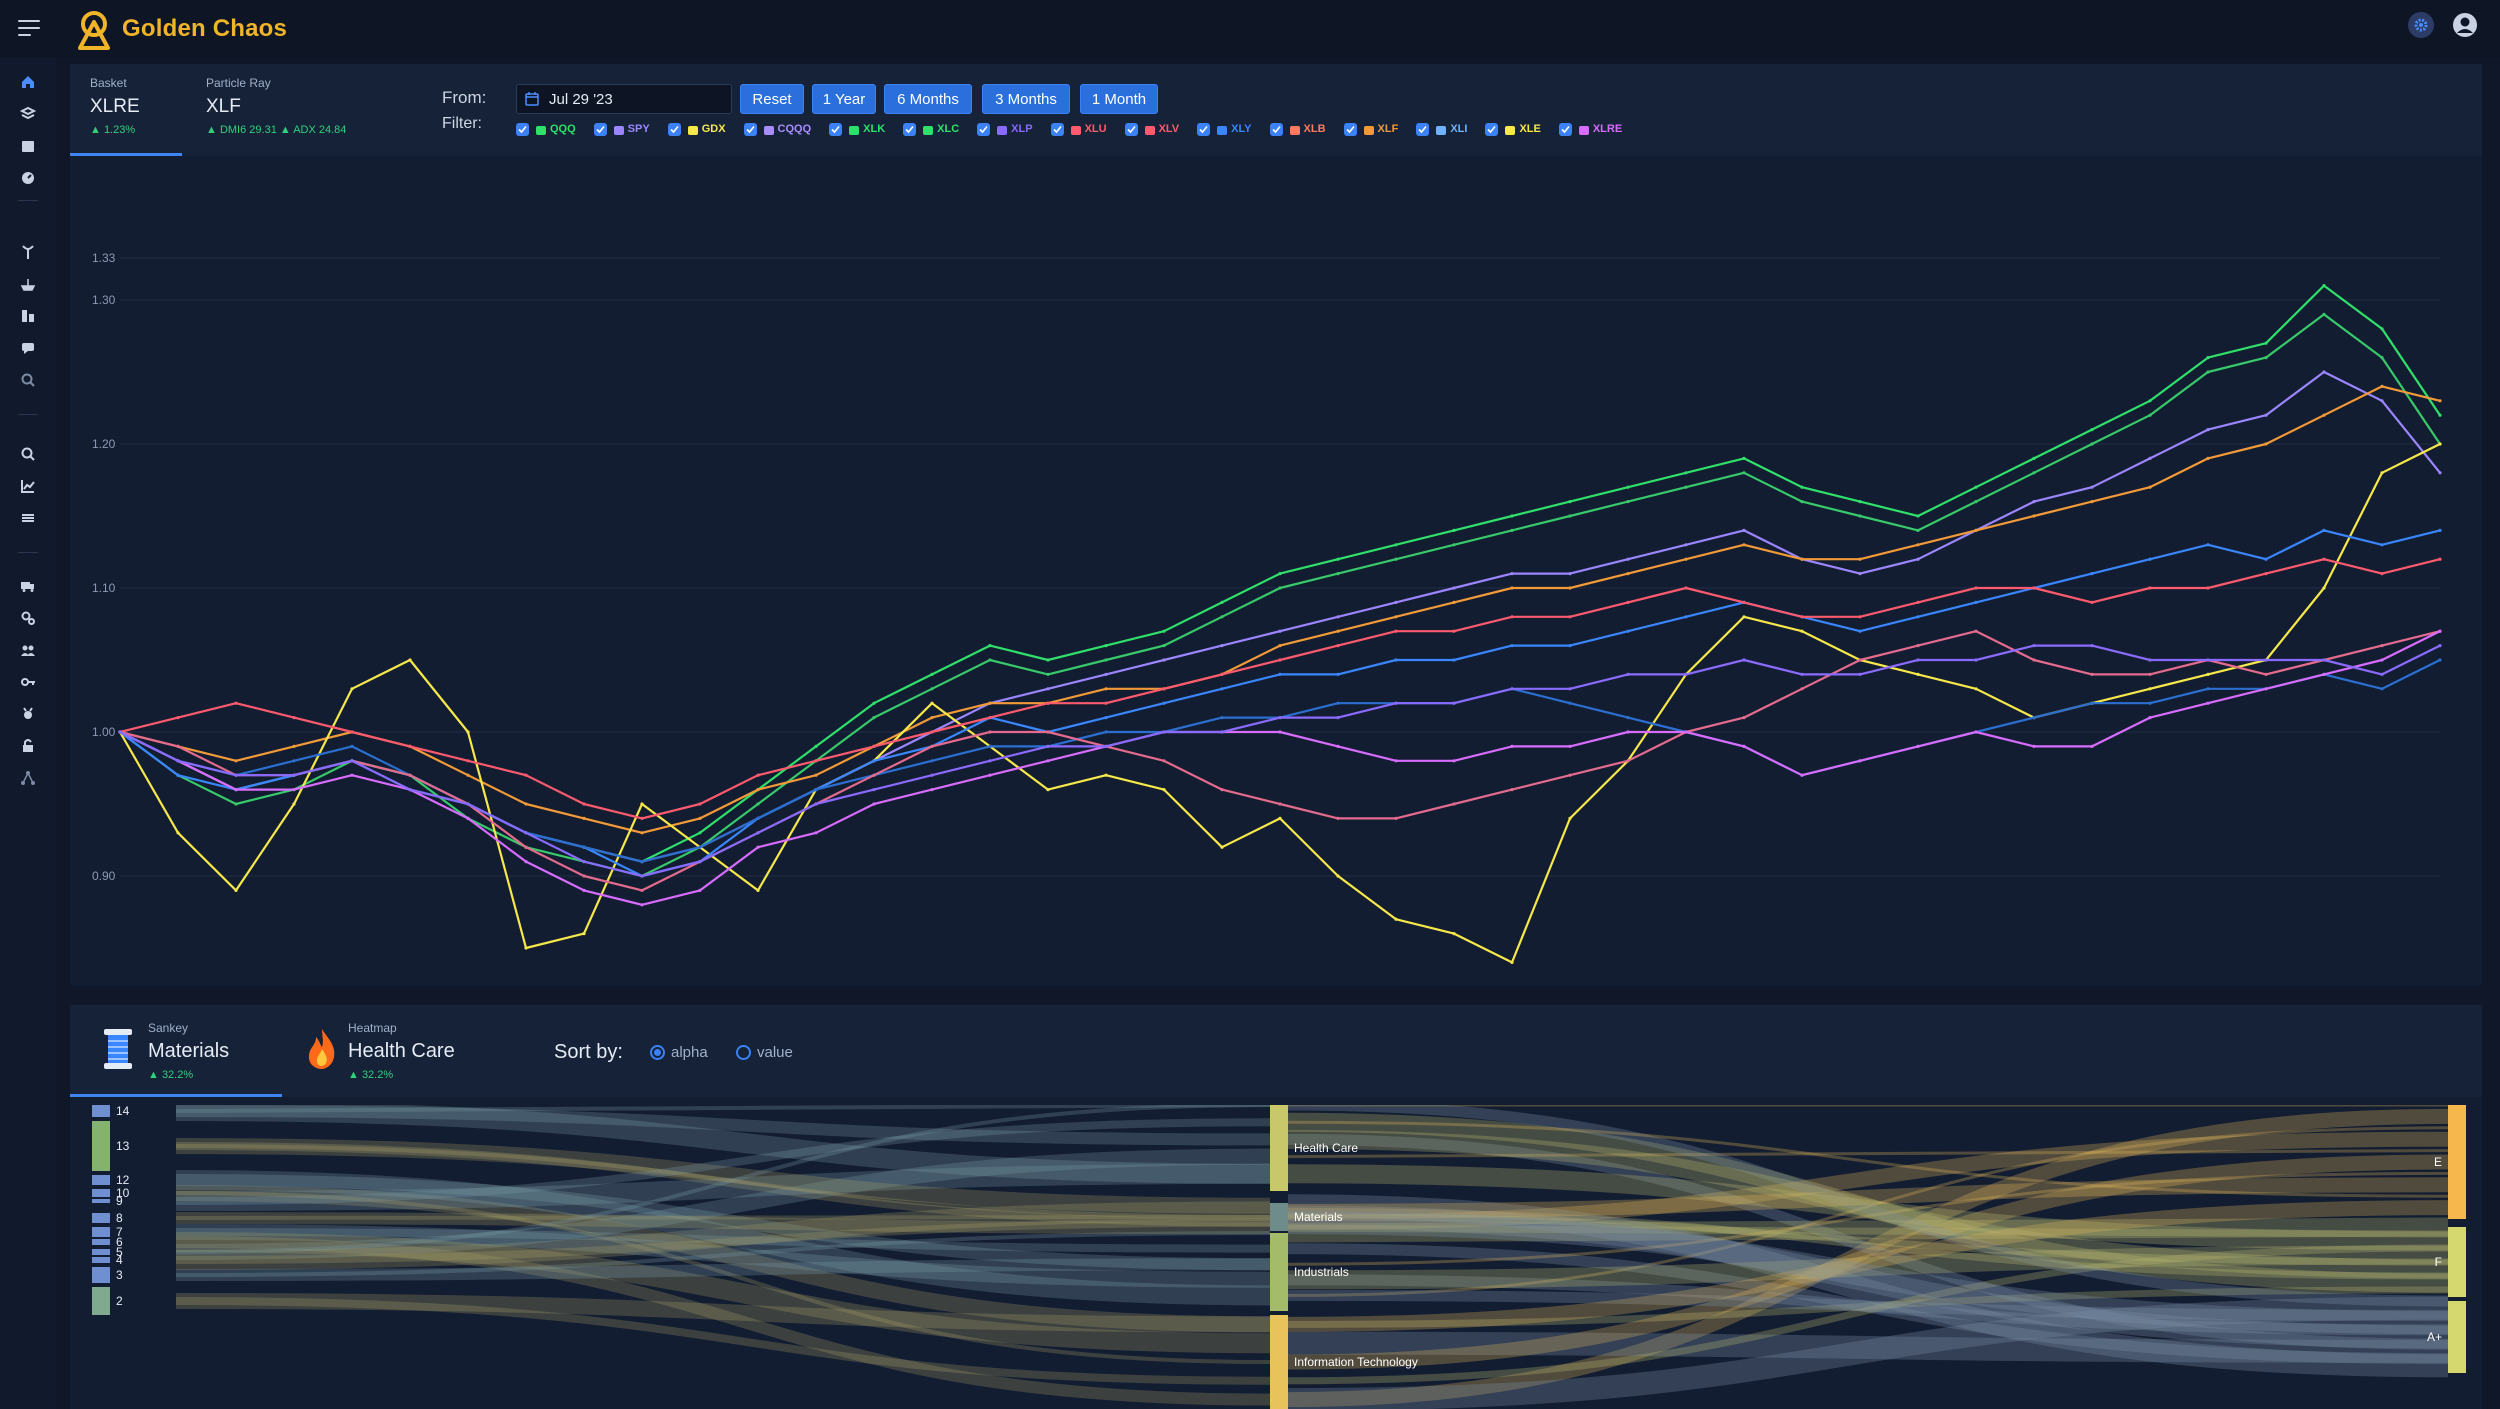 This screenshot has width=2500, height=1409. Describe the element at coordinates (28, 114) in the screenshot. I see `layers-icon` at that location.